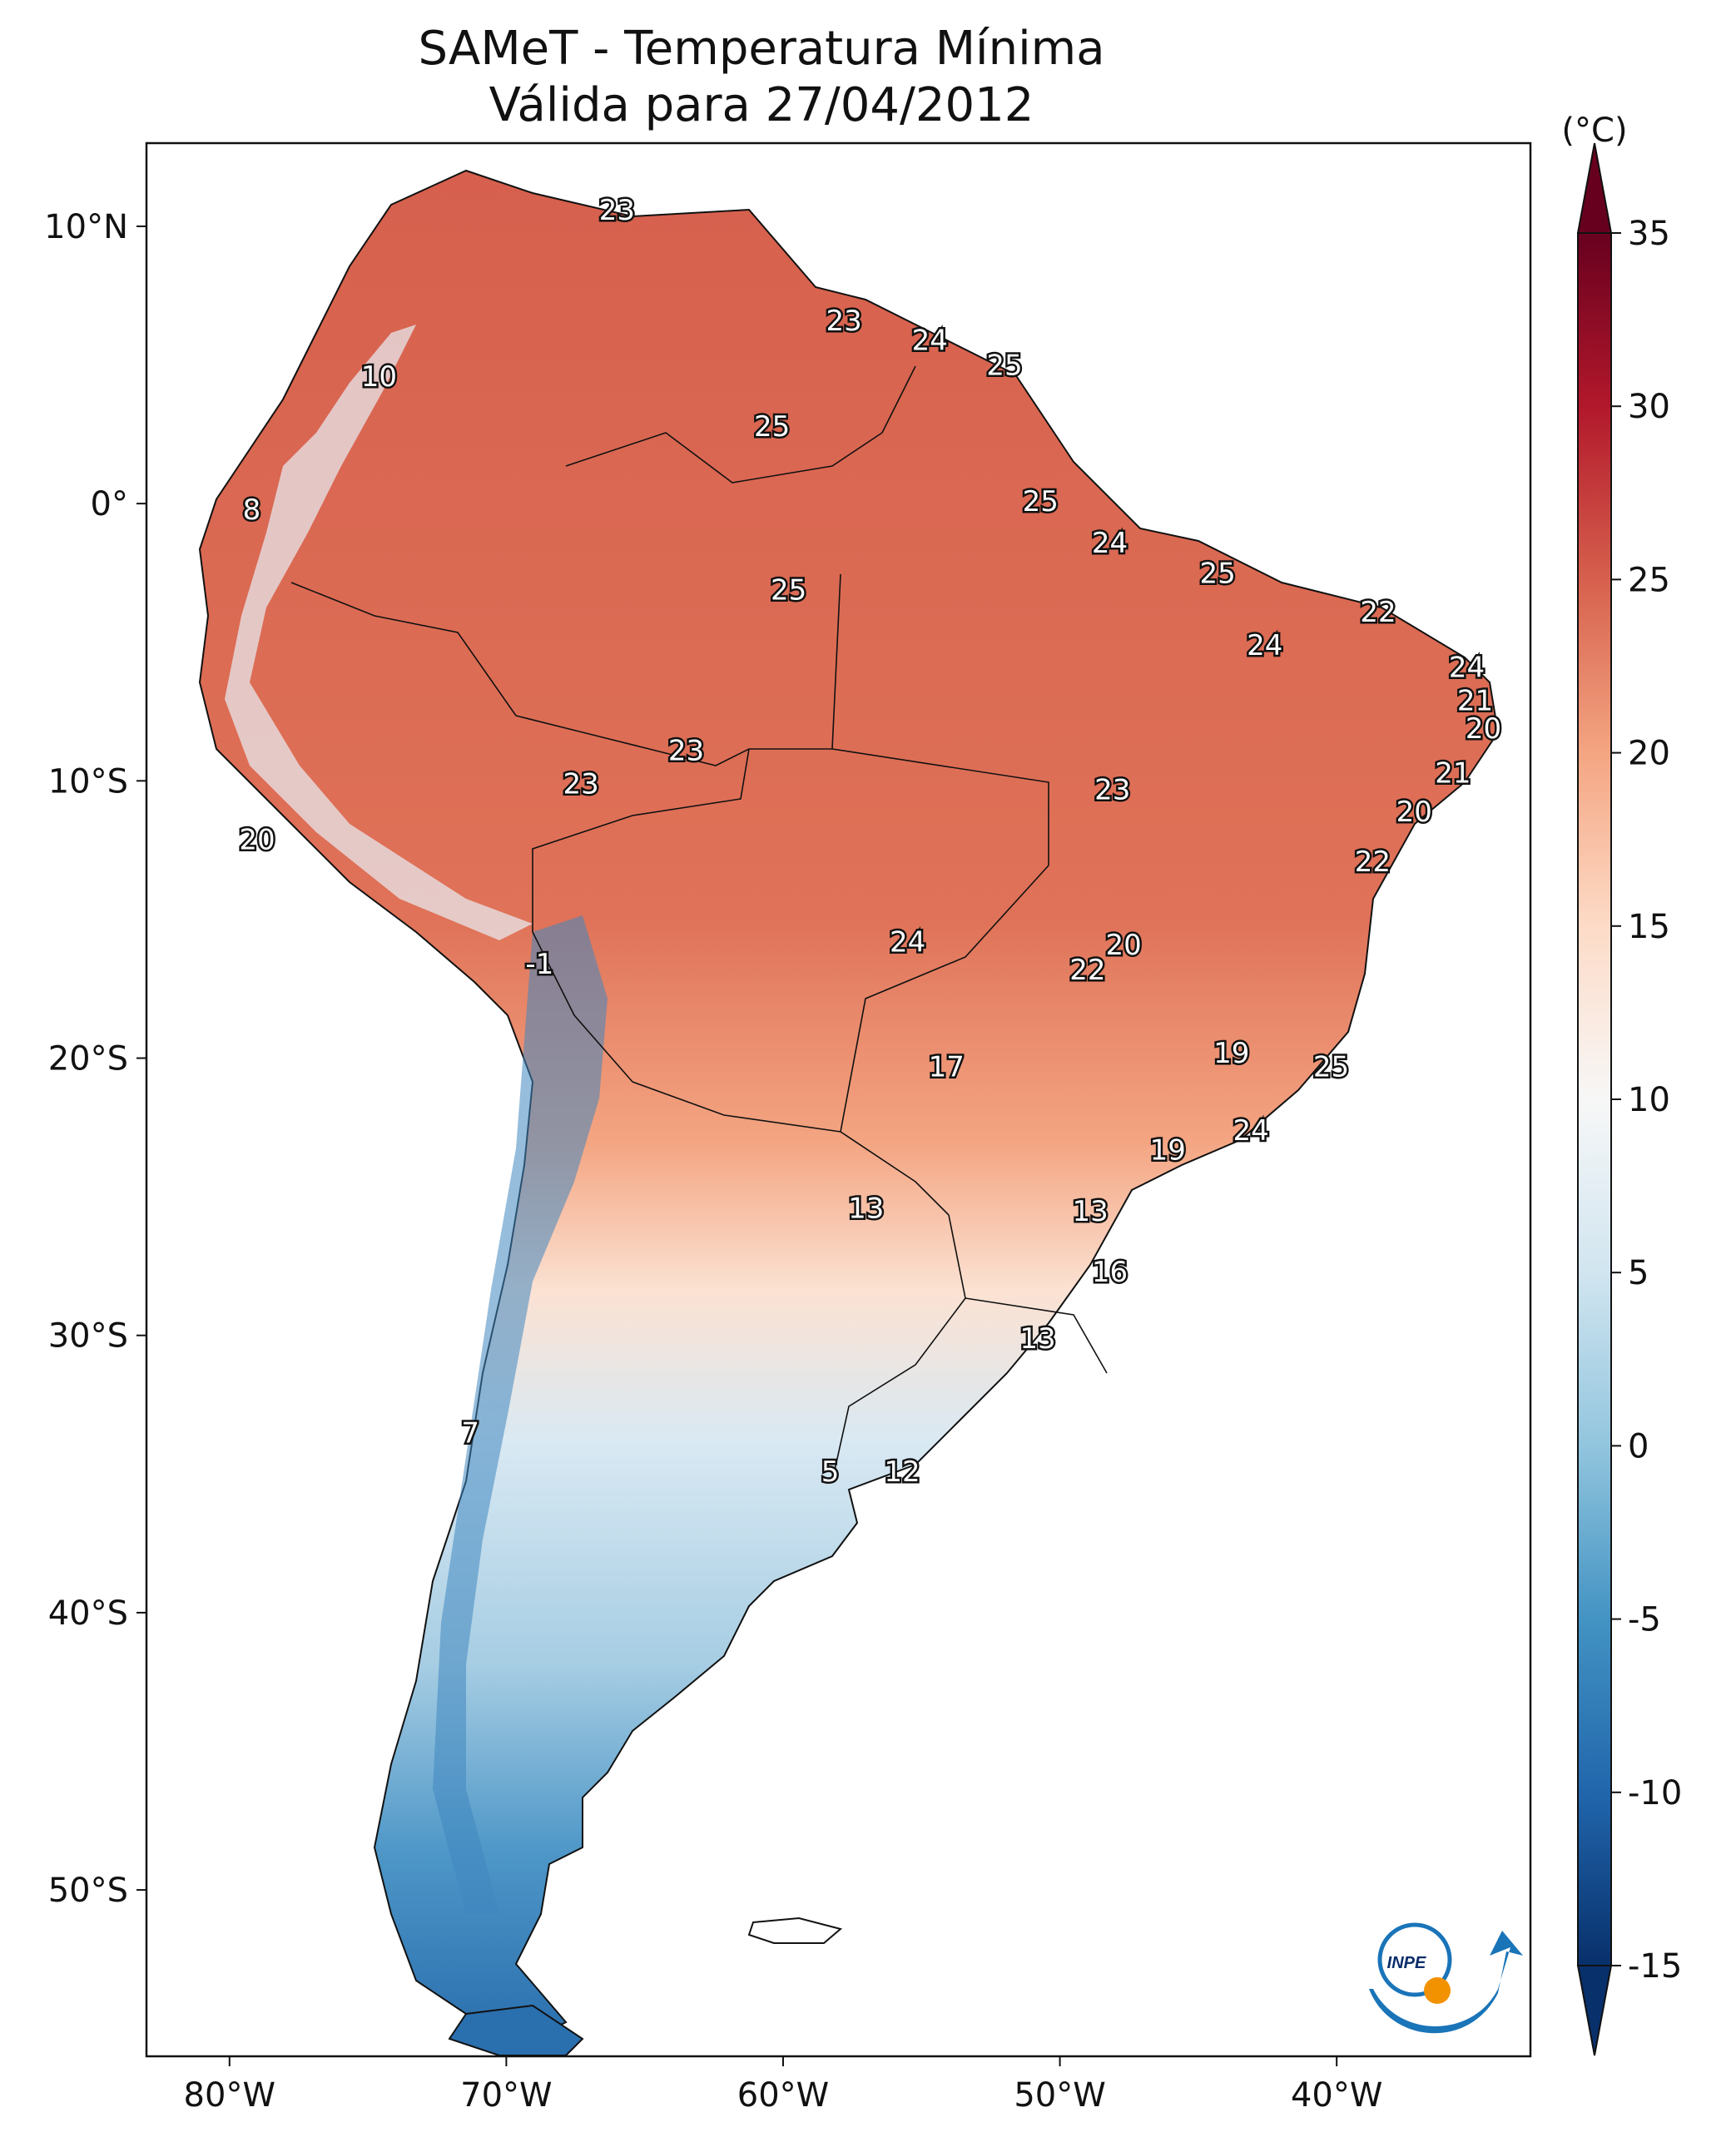 The height and width of the screenshot is (2152, 1736). Describe the element at coordinates (1649, 1100) in the screenshot. I see `colorbar-tick-label: 10` at that location.